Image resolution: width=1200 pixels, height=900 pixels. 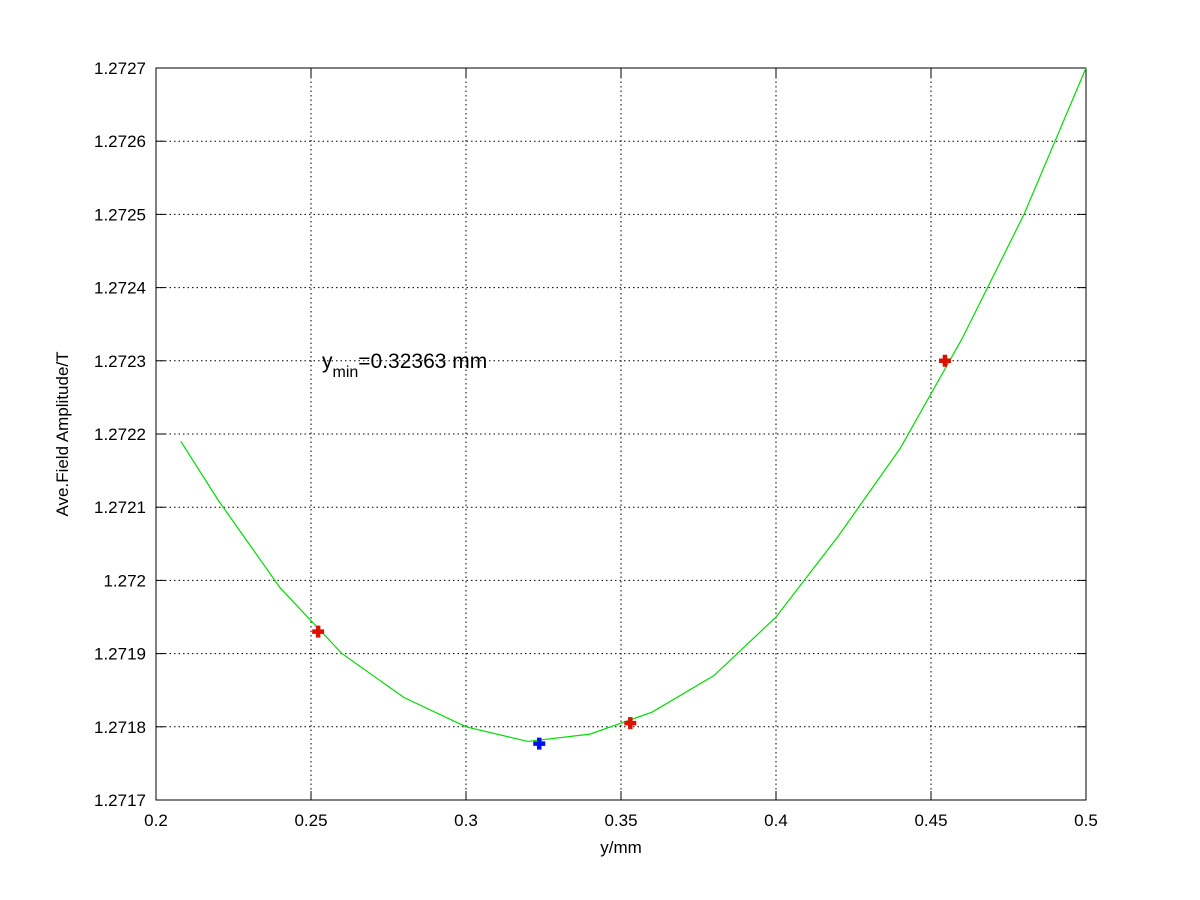 I want to click on x-tick-label: 0.3, so click(x=466, y=820).